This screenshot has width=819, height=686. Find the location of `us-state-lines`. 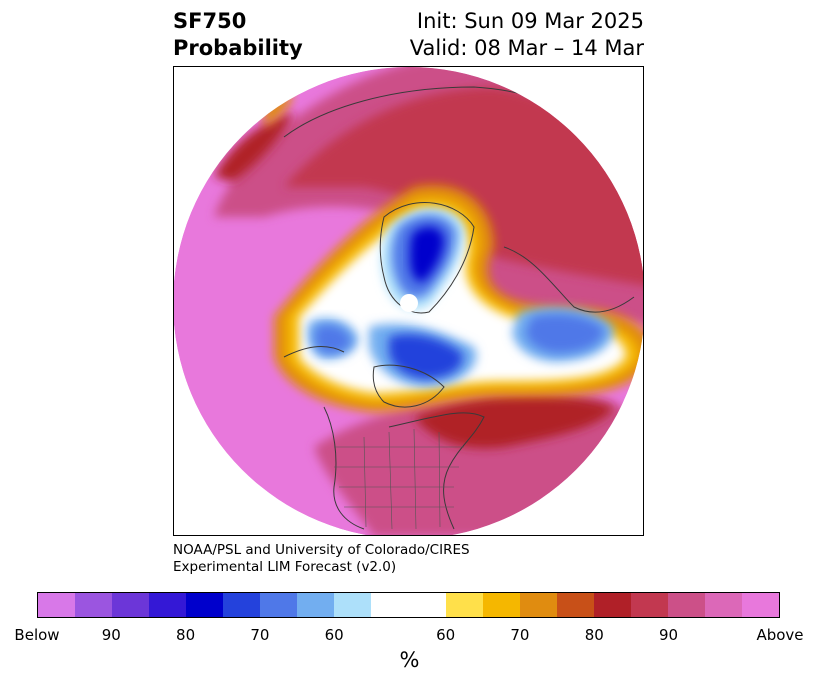

us-state-lines is located at coordinates (399, 479).